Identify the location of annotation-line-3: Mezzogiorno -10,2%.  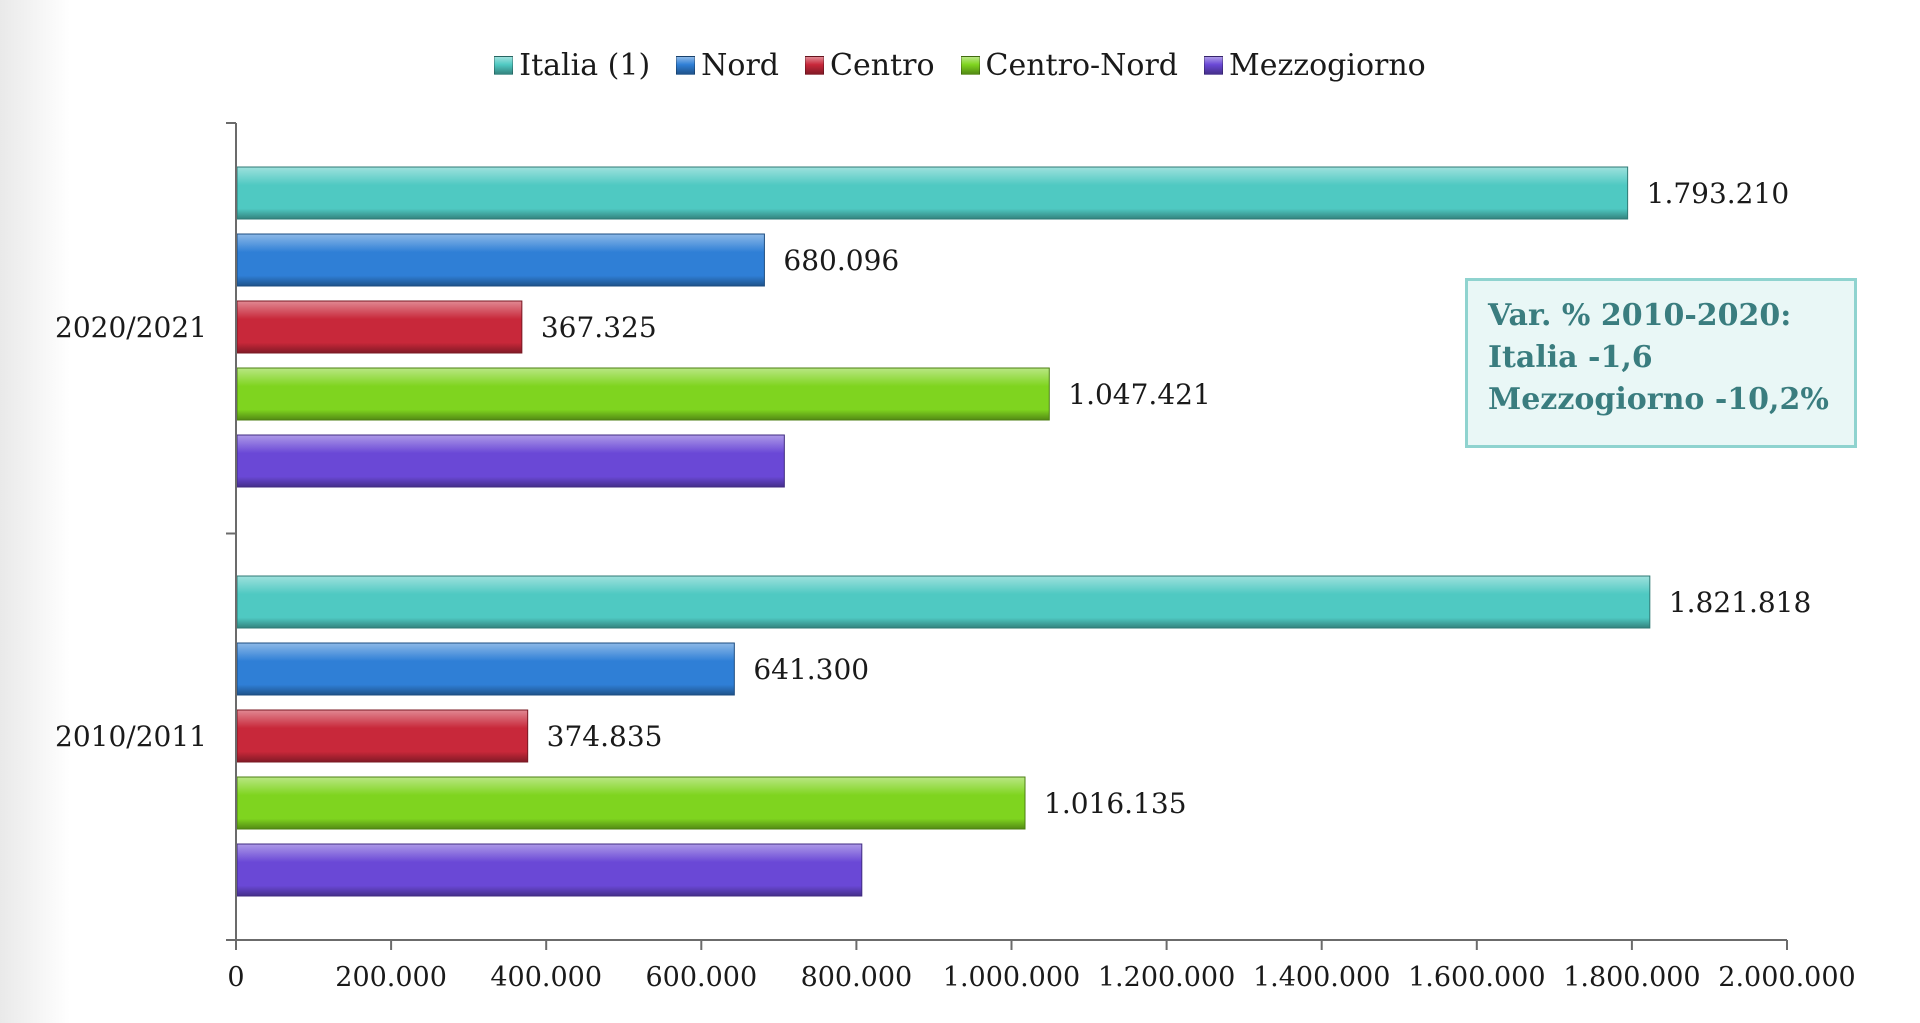
(1658, 399).